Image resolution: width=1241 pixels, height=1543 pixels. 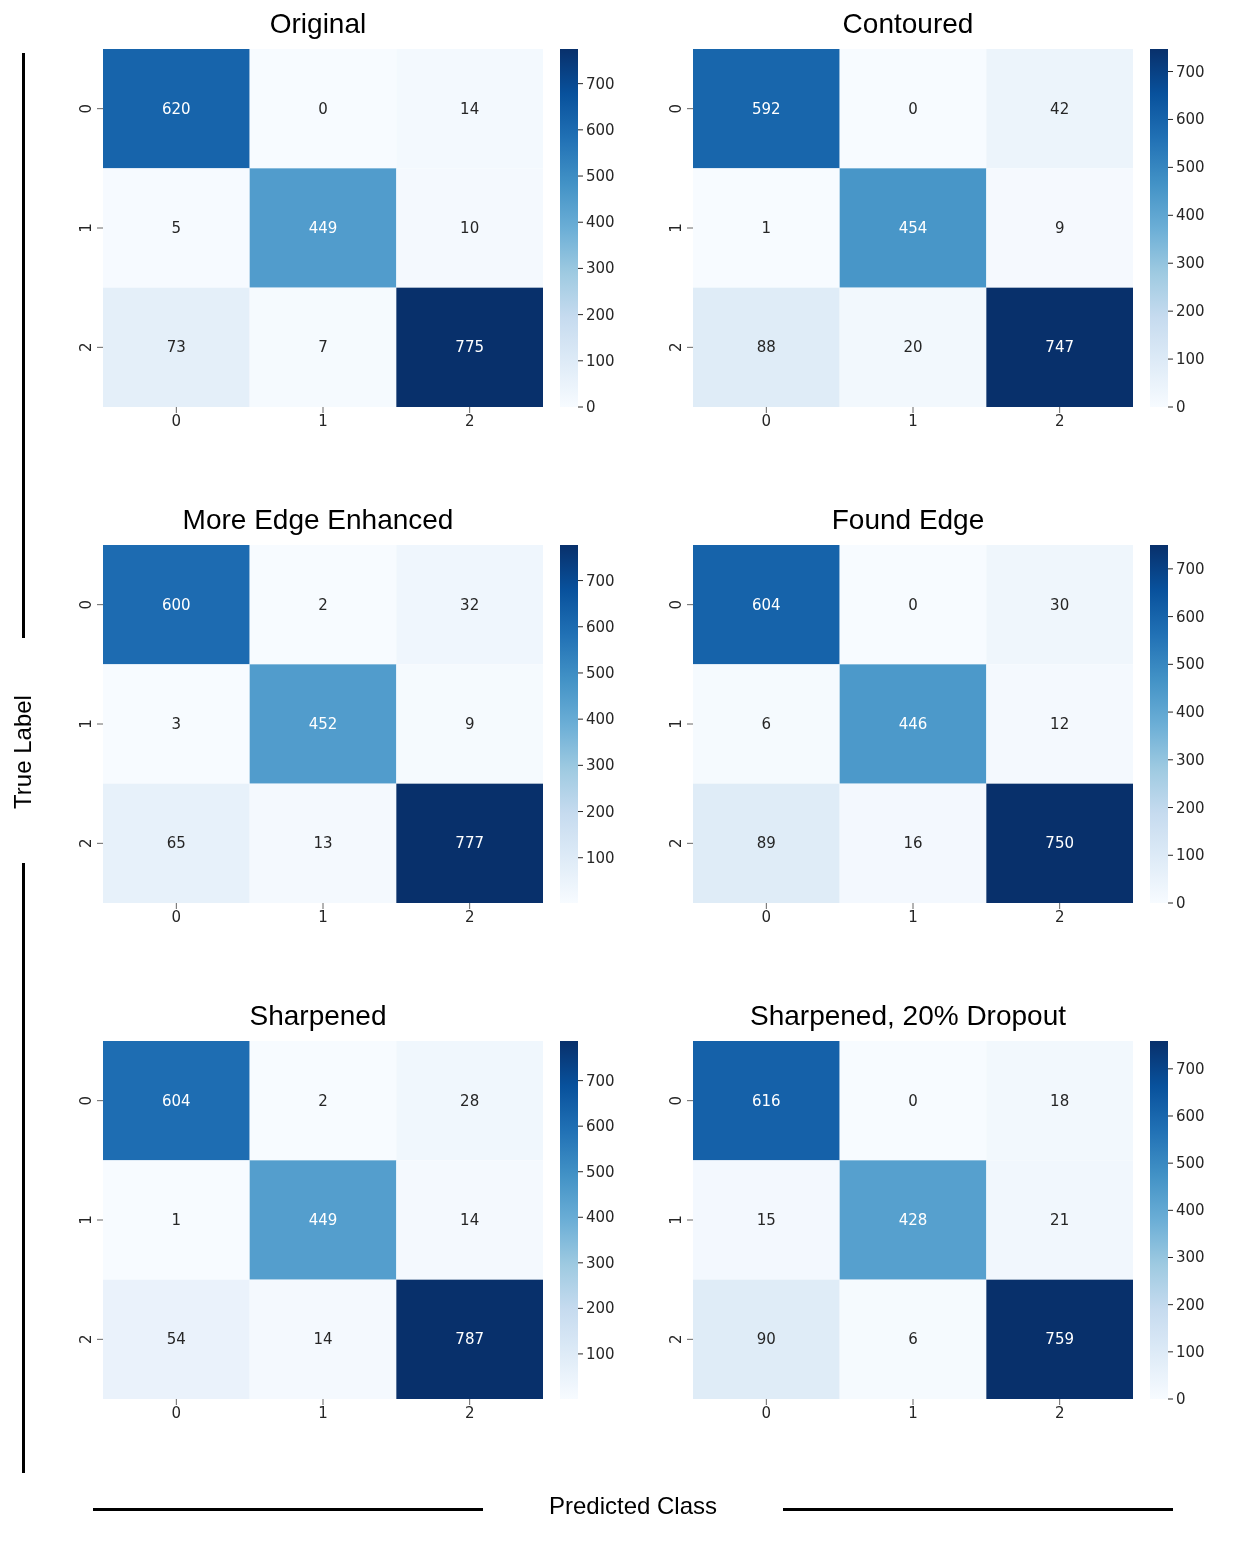 I want to click on chart-title: Sharpened, so click(x=318, y=1016).